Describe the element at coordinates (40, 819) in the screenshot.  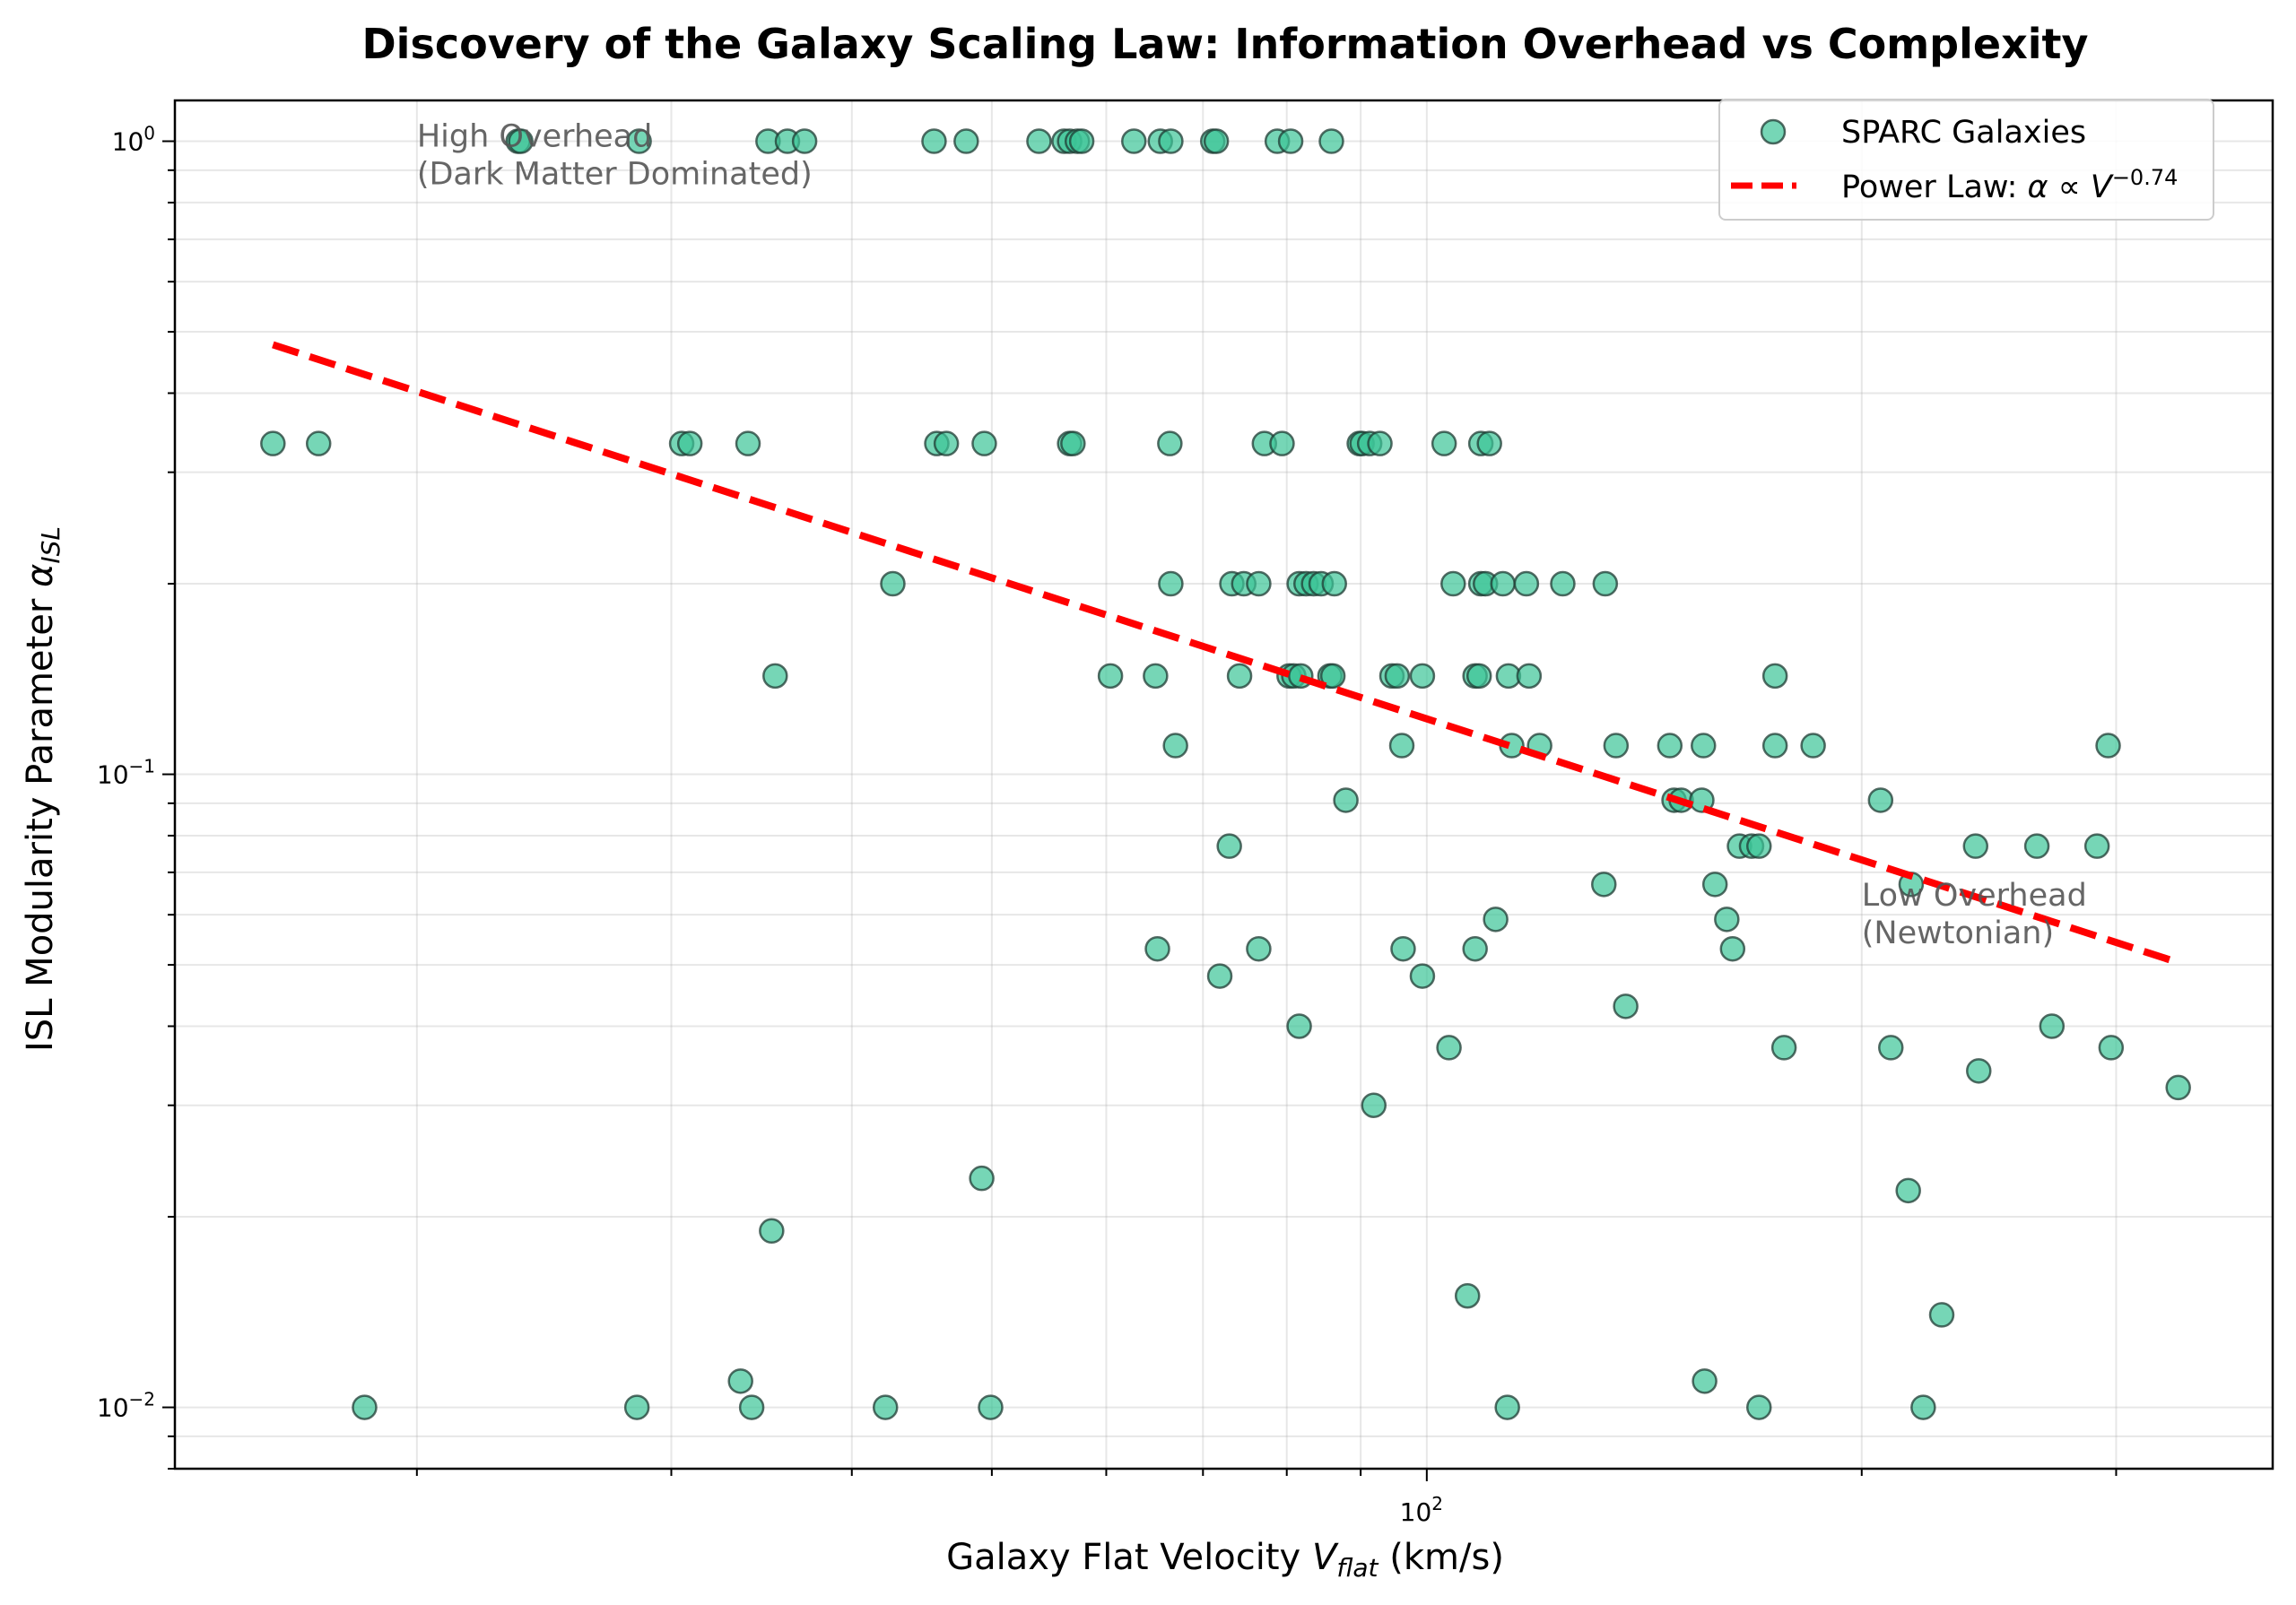
I see `y-axis-label-text: ISL Modularity Parameter` at that location.